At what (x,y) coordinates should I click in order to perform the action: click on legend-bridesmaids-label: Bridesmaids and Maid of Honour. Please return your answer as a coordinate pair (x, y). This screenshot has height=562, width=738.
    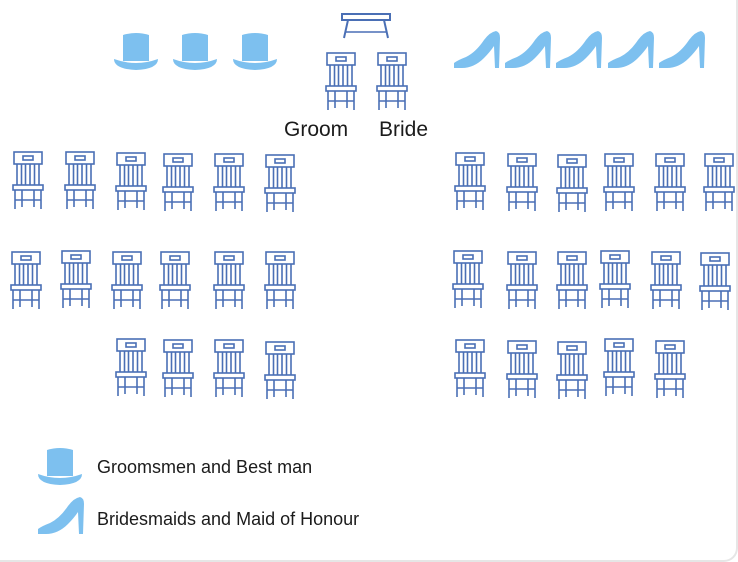
    Looking at the image, I should click on (228, 519).